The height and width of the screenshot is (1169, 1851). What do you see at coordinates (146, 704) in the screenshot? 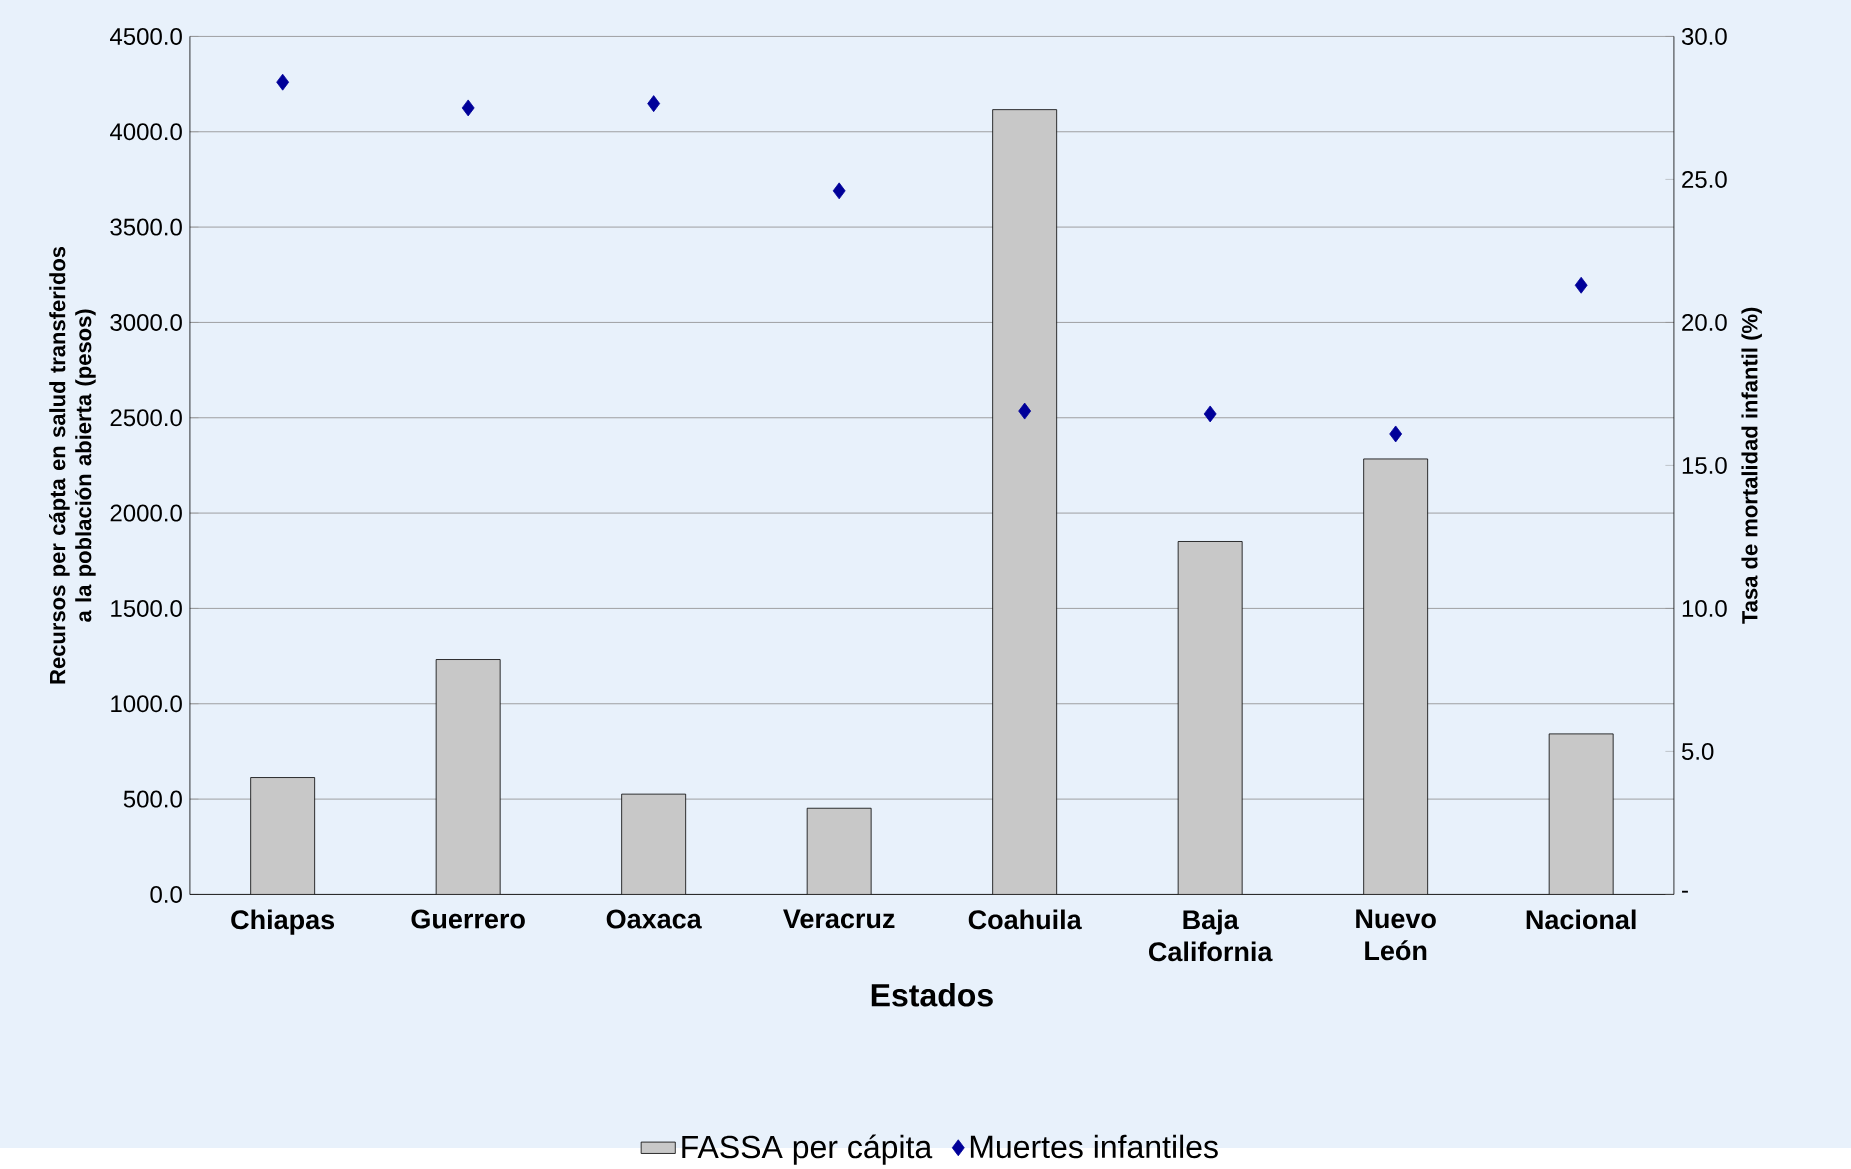
I see `y-tick-label: 1000.0` at bounding box center [146, 704].